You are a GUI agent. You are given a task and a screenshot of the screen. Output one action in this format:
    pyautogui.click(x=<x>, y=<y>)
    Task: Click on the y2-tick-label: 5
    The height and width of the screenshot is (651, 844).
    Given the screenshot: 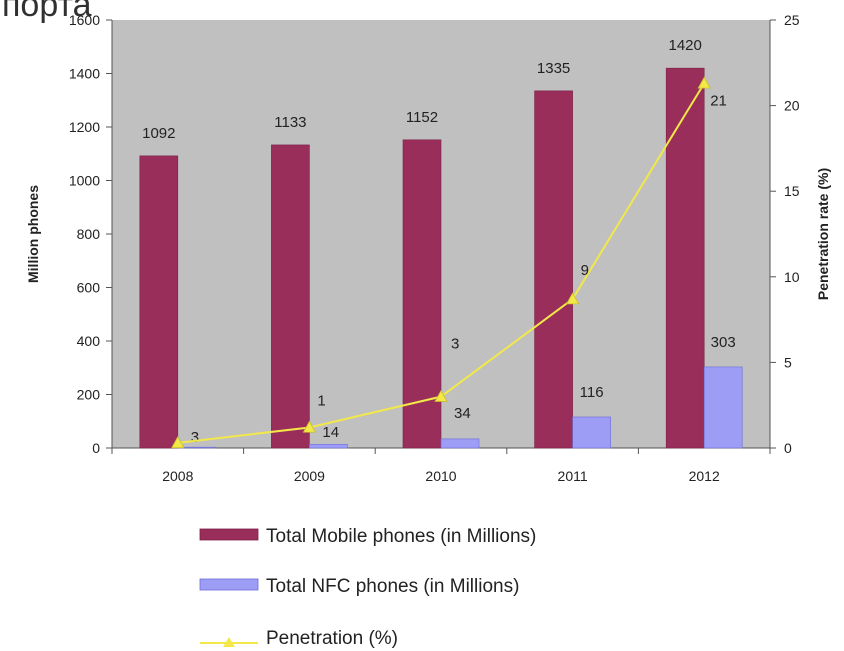 What is the action you would take?
    pyautogui.click(x=788, y=362)
    